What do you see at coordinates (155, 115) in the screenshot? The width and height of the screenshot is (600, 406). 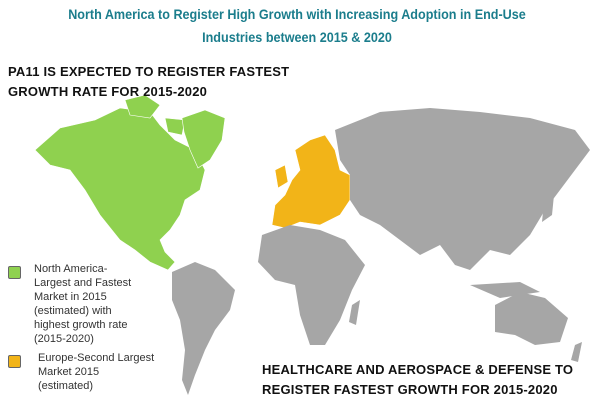 I see `canadian-islands` at bounding box center [155, 115].